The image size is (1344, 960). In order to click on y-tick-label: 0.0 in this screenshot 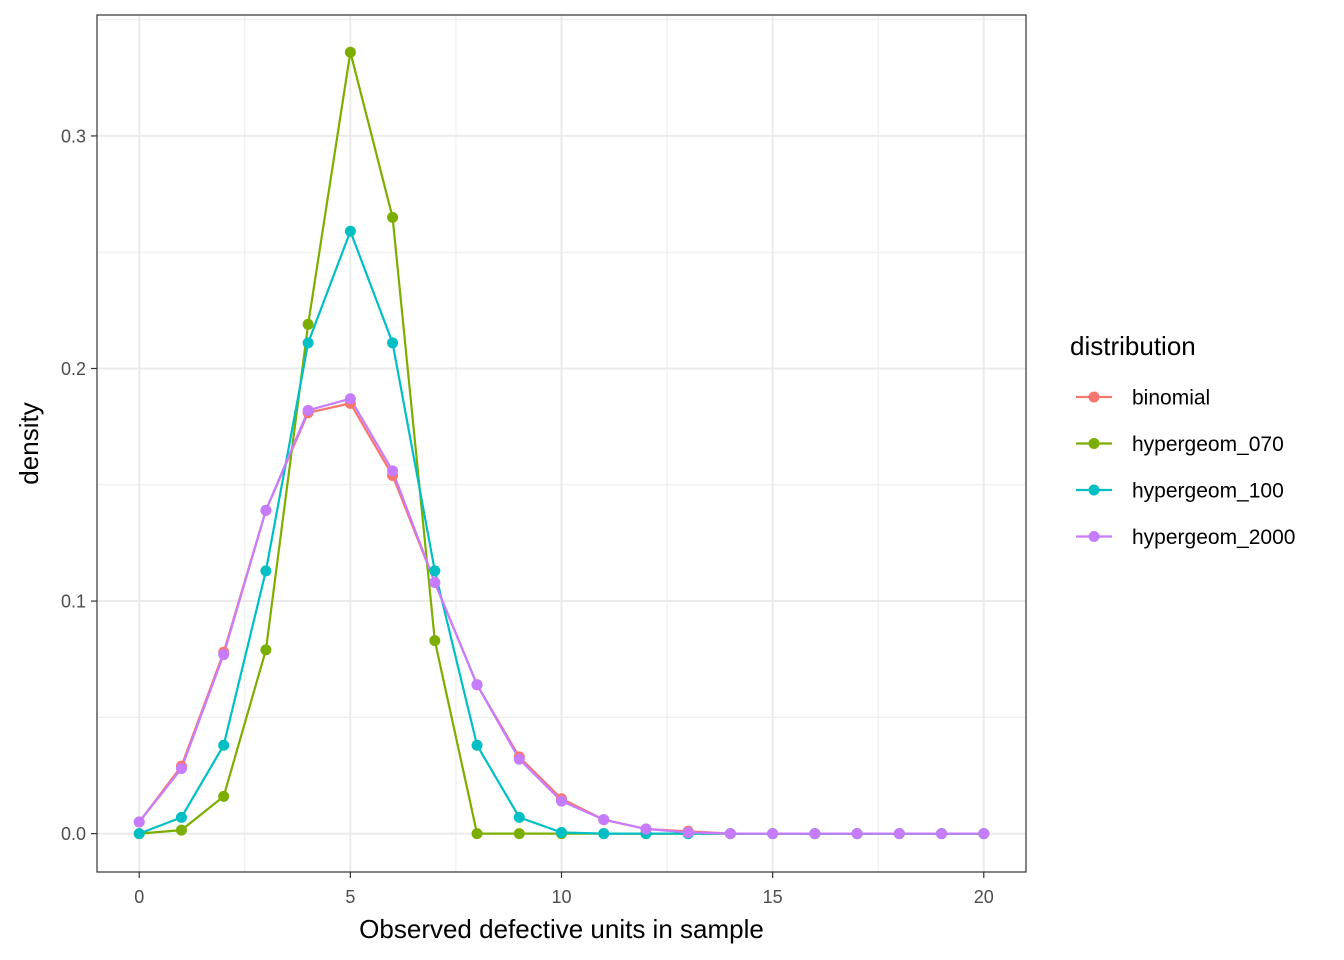, I will do `click(73, 834)`.